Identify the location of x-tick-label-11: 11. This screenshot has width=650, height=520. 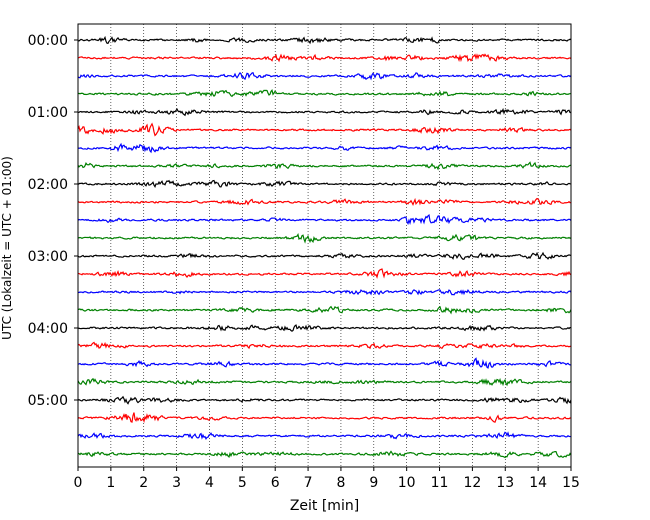
(440, 483).